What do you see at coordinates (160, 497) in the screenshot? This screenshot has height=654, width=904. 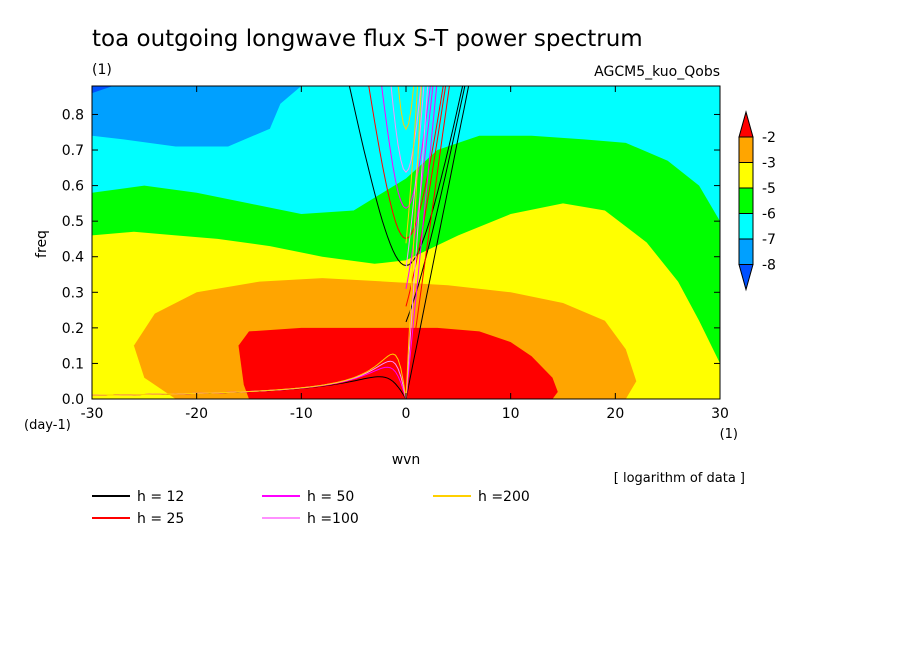 I see `legend-label: h = 12` at bounding box center [160, 497].